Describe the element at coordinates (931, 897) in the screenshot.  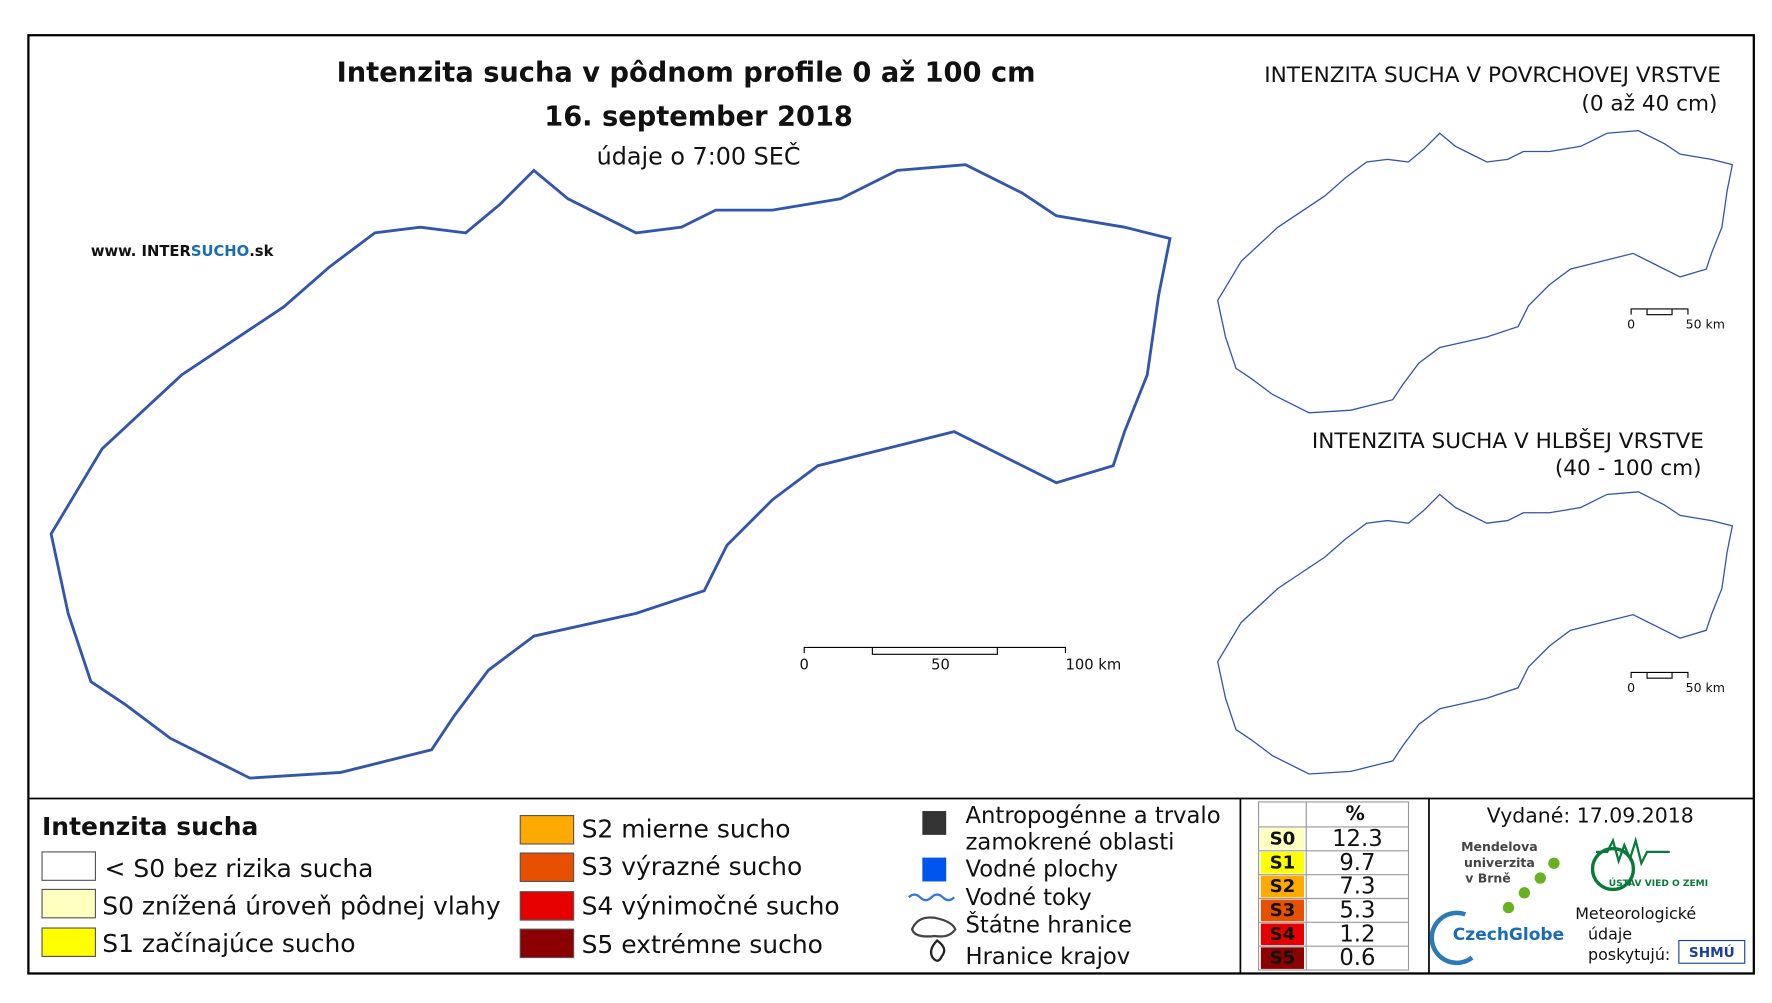
I see `river-symbol` at that location.